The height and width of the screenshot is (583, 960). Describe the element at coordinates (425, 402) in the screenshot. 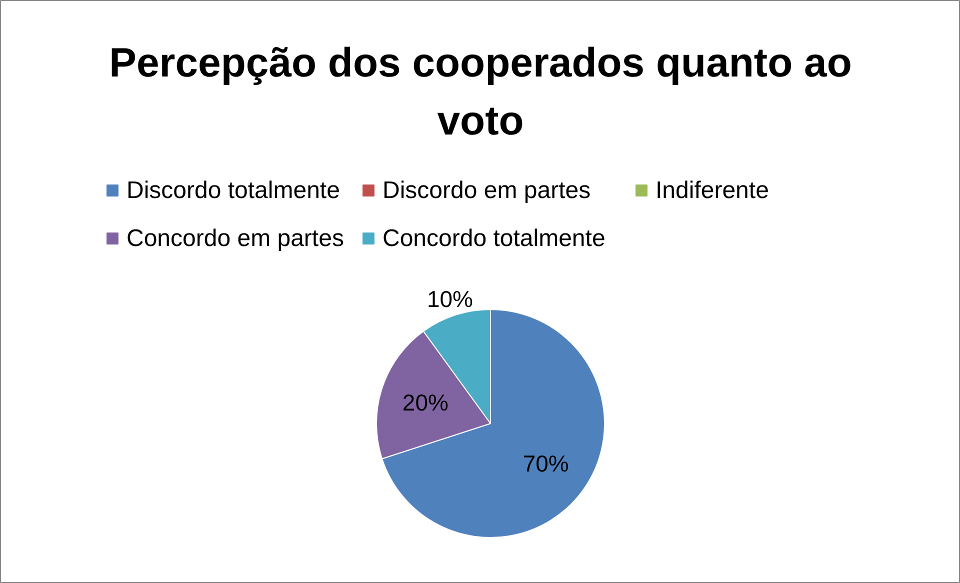

I see `data-label: 20%` at that location.